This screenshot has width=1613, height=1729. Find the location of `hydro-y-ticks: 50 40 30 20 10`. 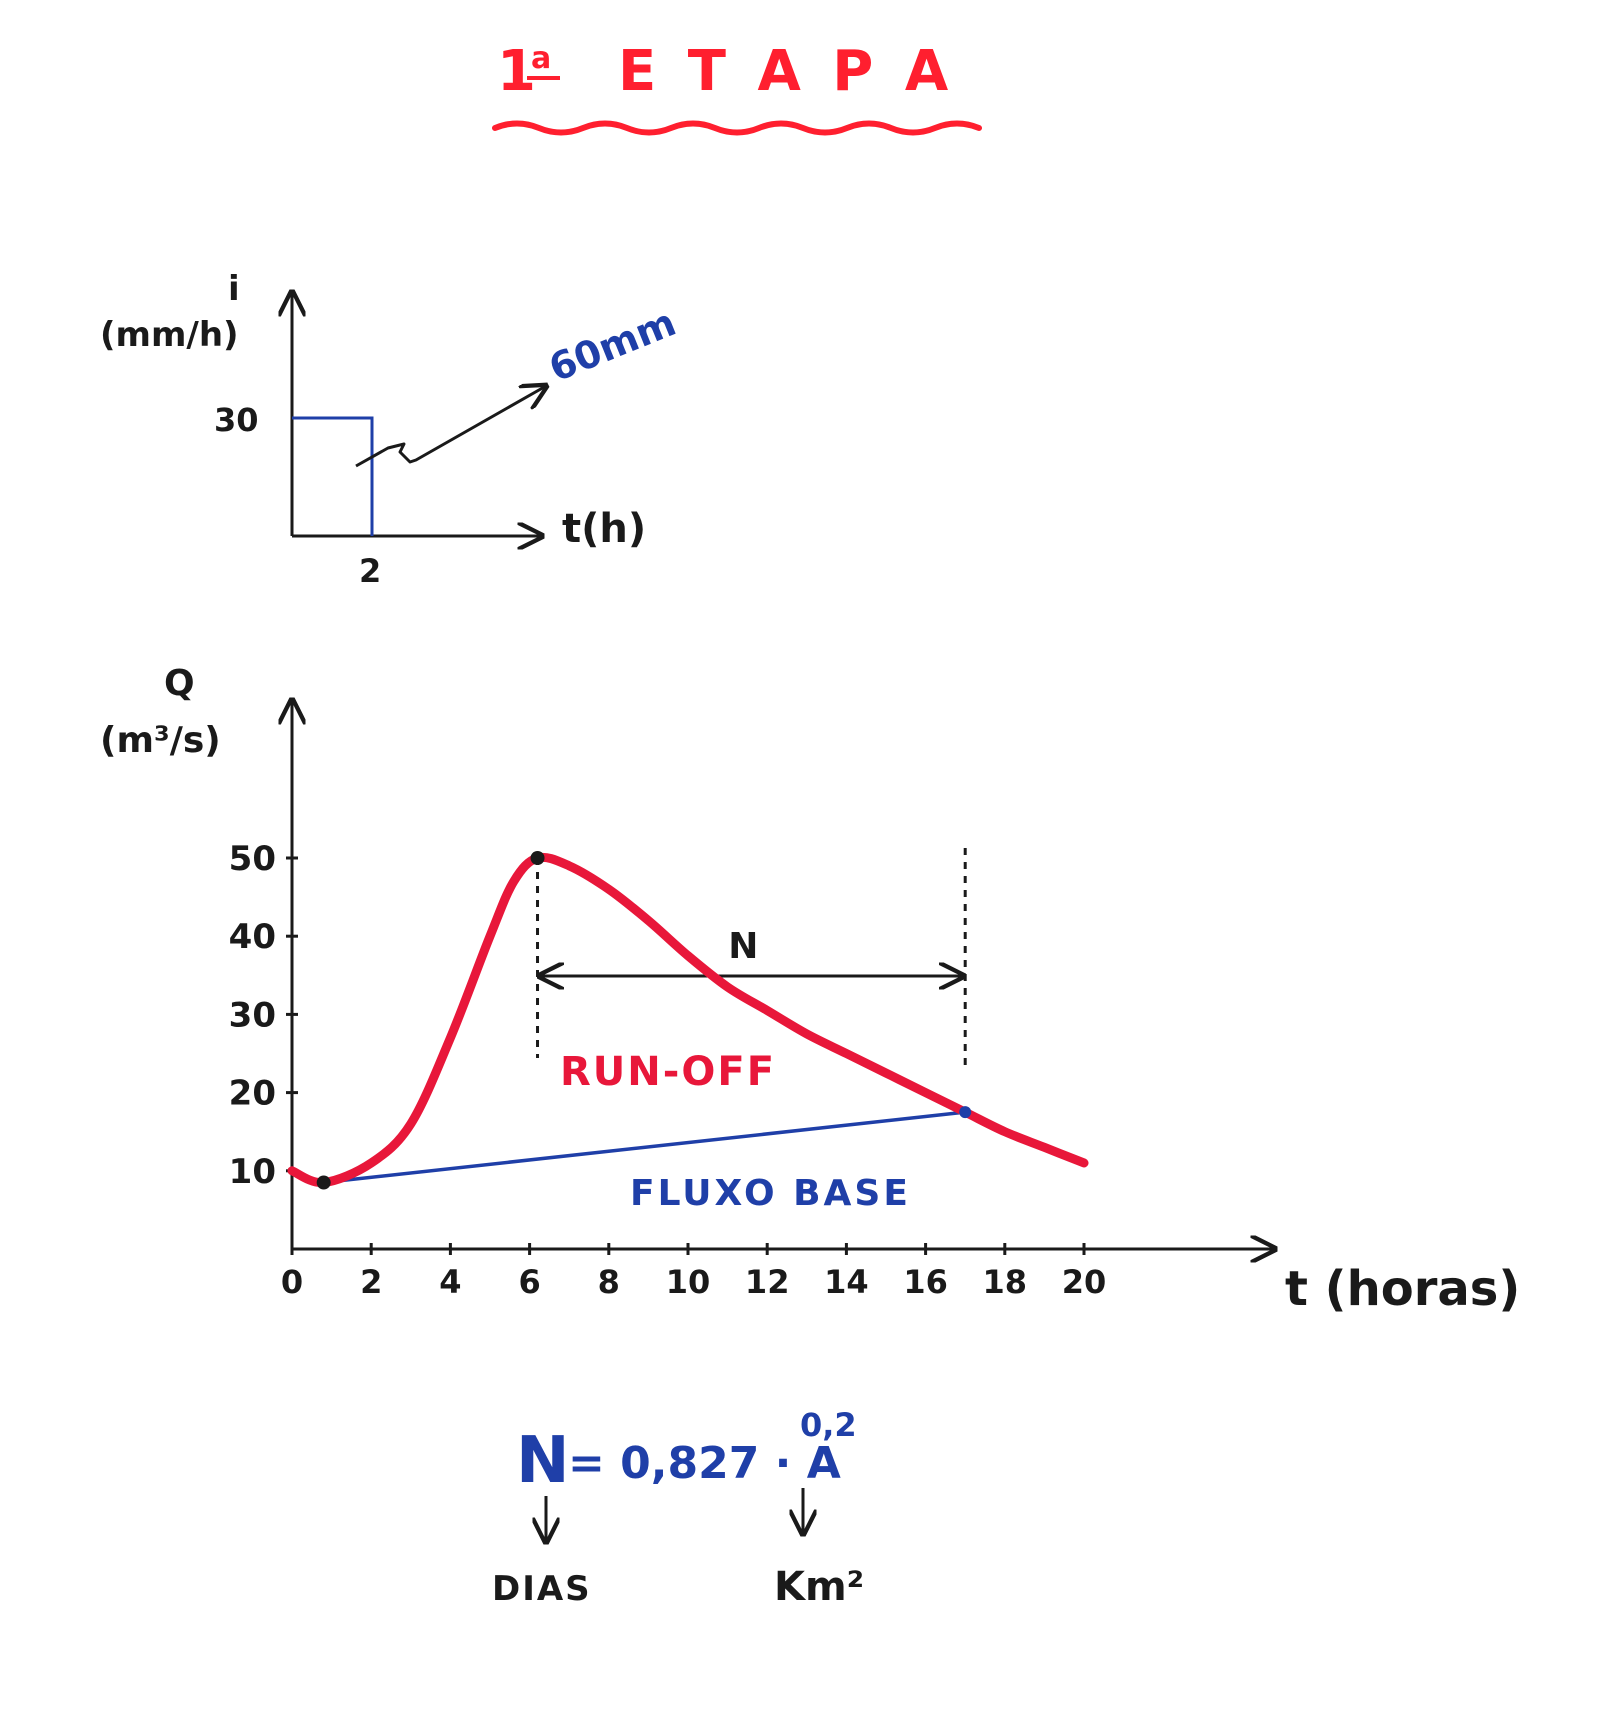

hydro-y-ticks: 50 40 30 20 10 is located at coordinates (263, 1015).